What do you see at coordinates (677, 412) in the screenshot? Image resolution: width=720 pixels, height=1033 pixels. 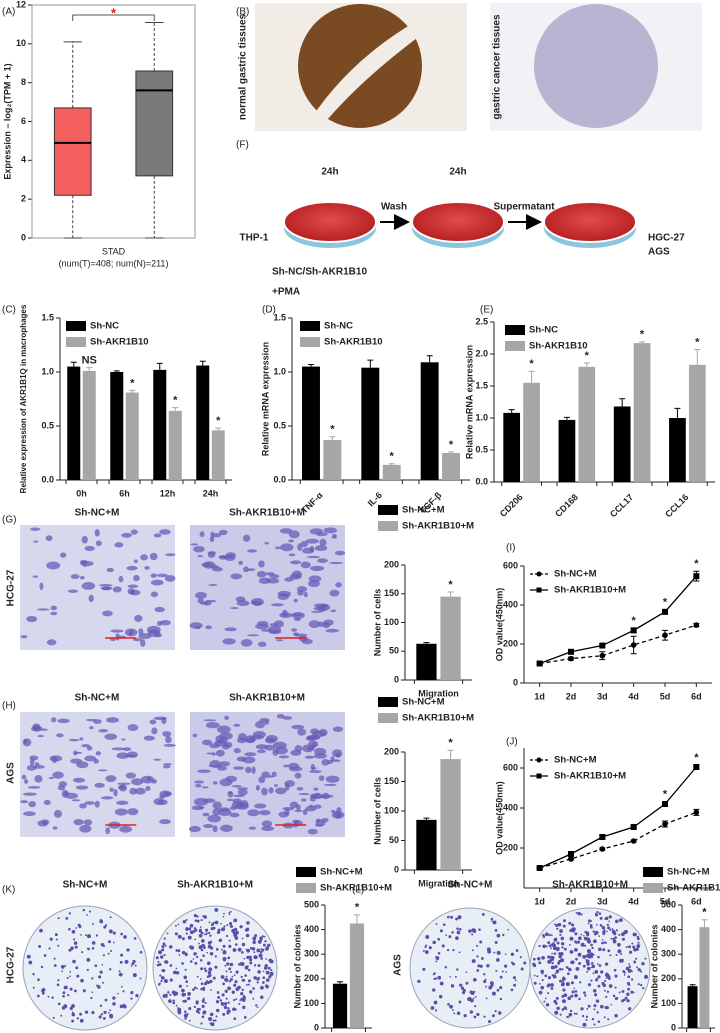 I see `error-bar` at bounding box center [677, 412].